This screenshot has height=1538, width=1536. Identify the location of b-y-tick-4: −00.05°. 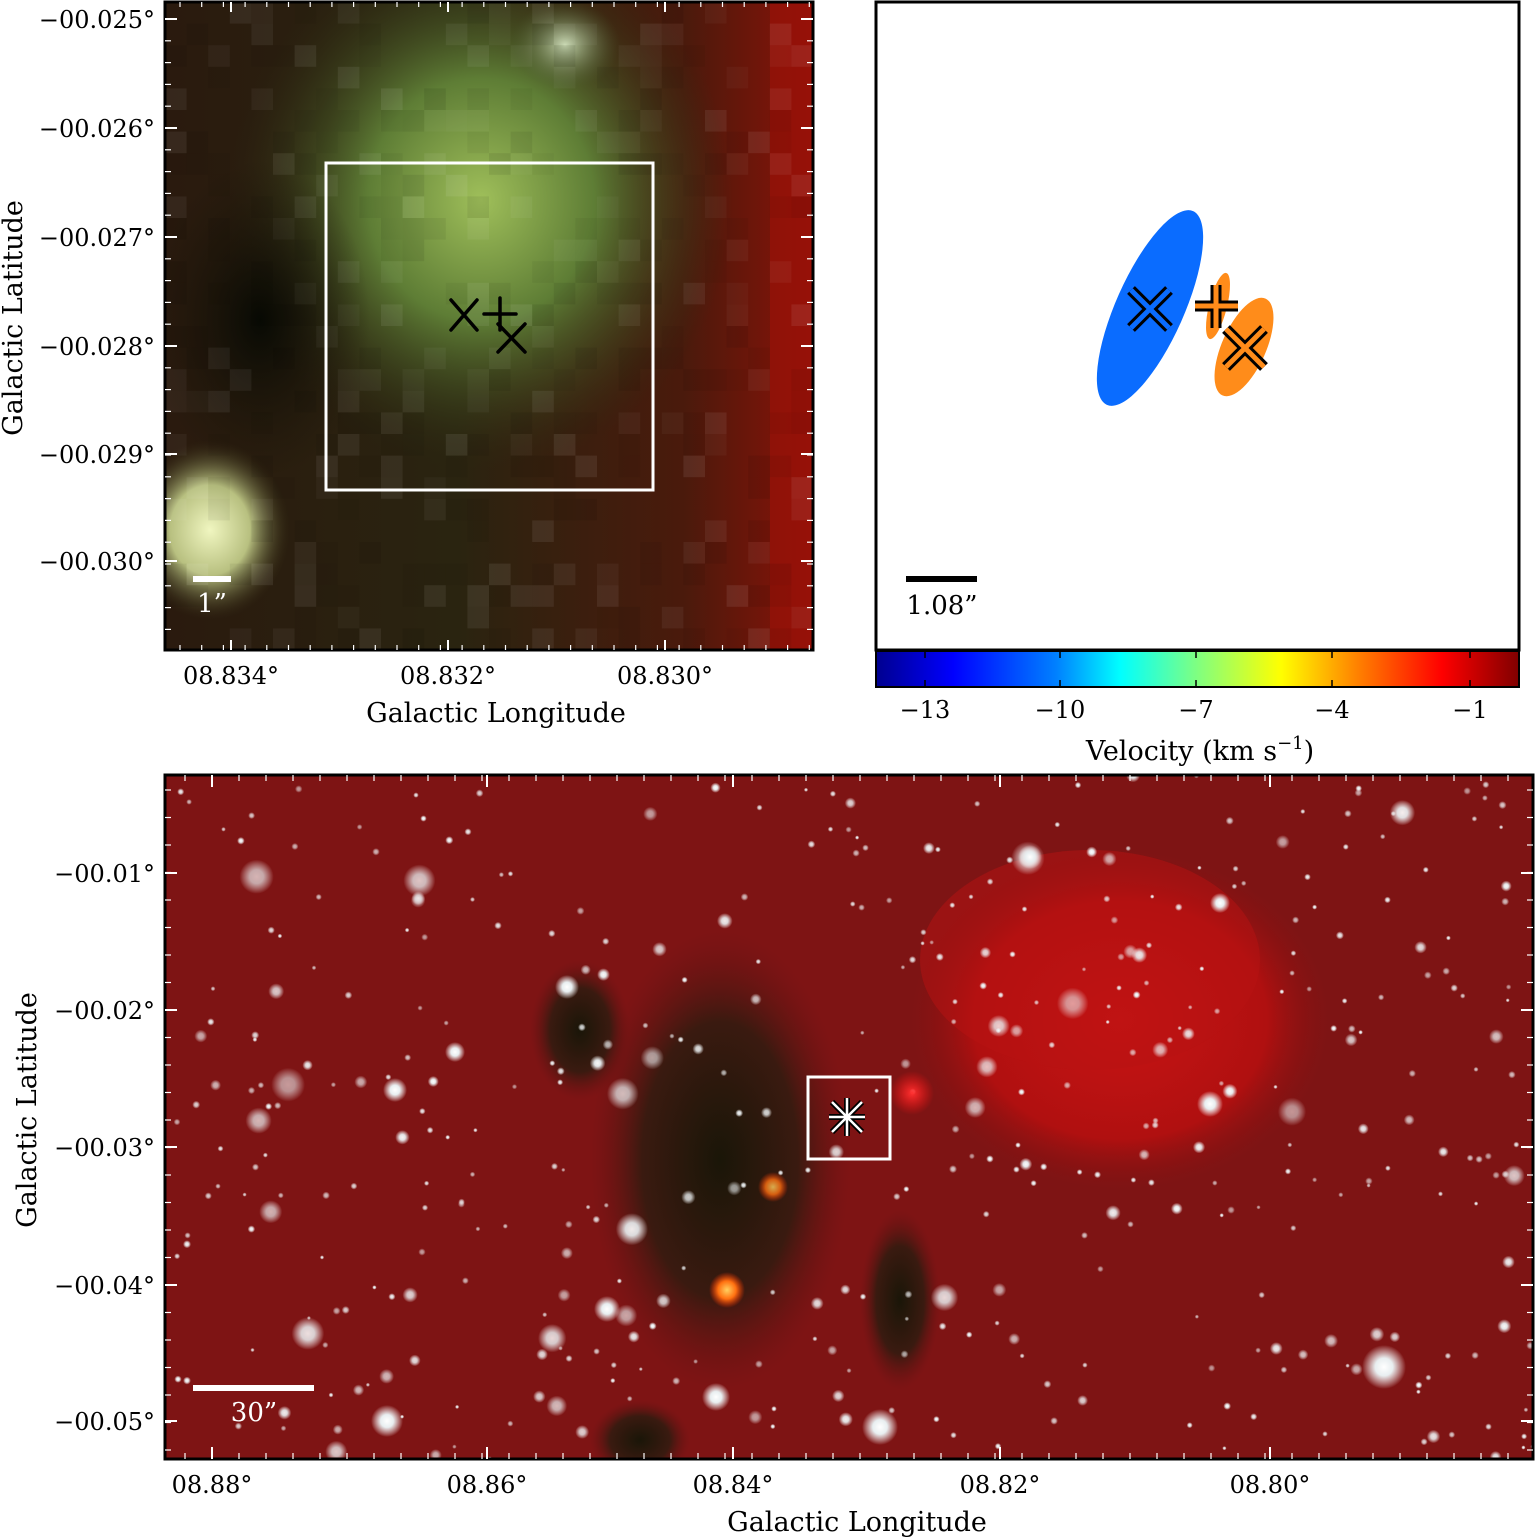
(104, 1422).